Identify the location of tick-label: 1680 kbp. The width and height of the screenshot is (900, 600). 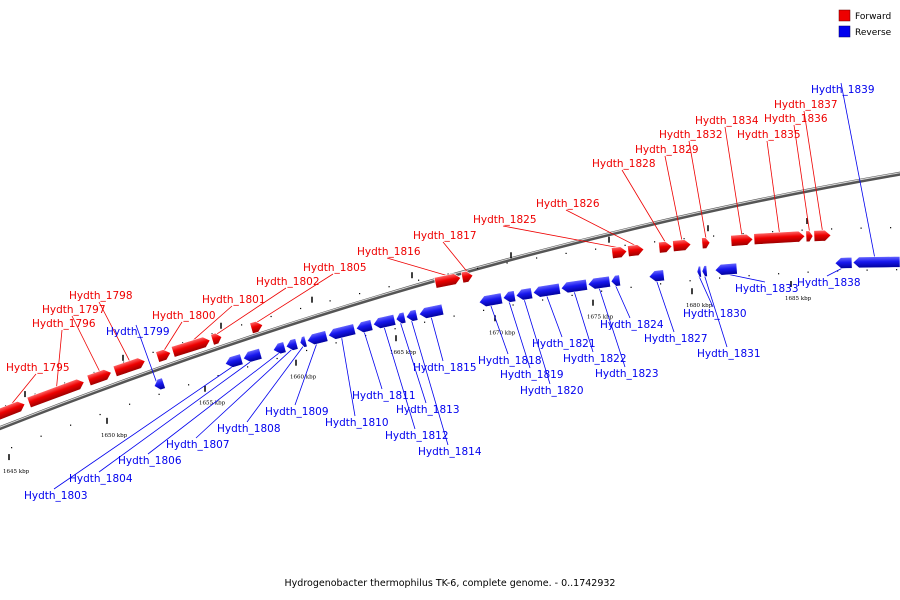
(699, 306).